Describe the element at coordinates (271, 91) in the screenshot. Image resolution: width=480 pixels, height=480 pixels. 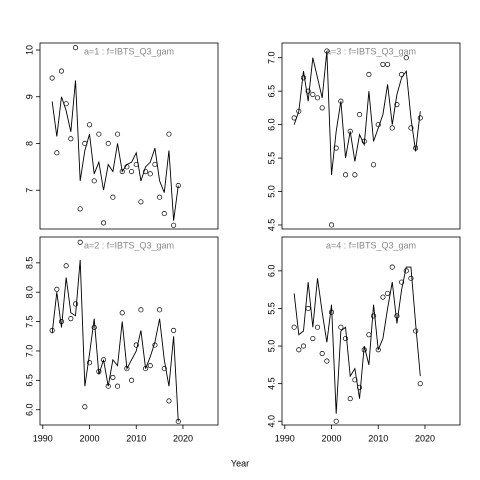
I see `y-tick-label: 6.5` at that location.